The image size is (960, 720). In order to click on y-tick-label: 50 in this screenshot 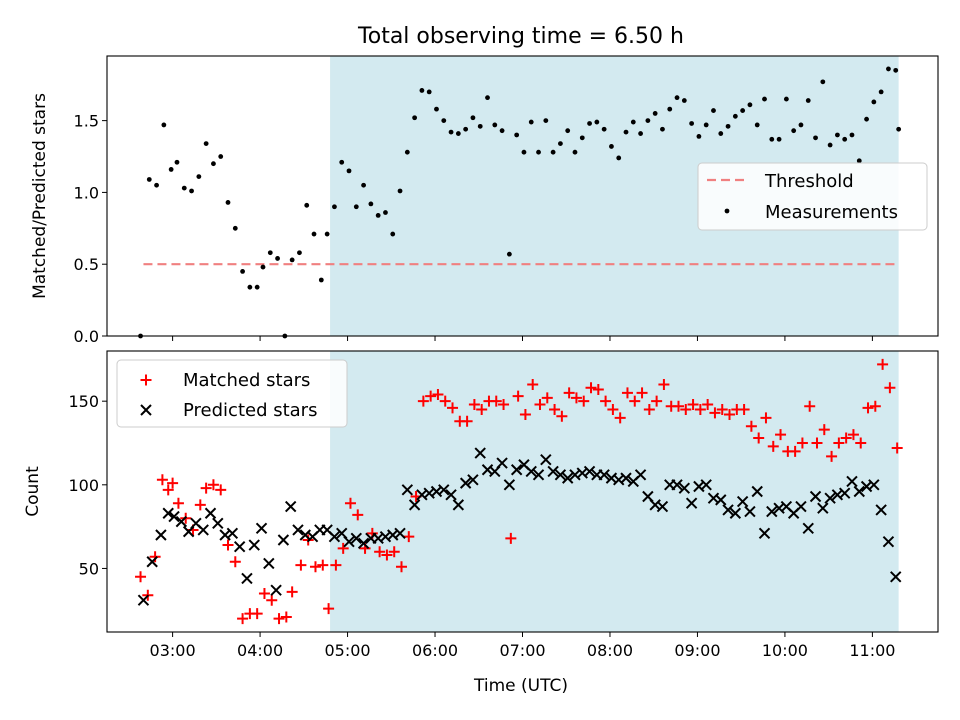, I will do `click(89, 568)`.